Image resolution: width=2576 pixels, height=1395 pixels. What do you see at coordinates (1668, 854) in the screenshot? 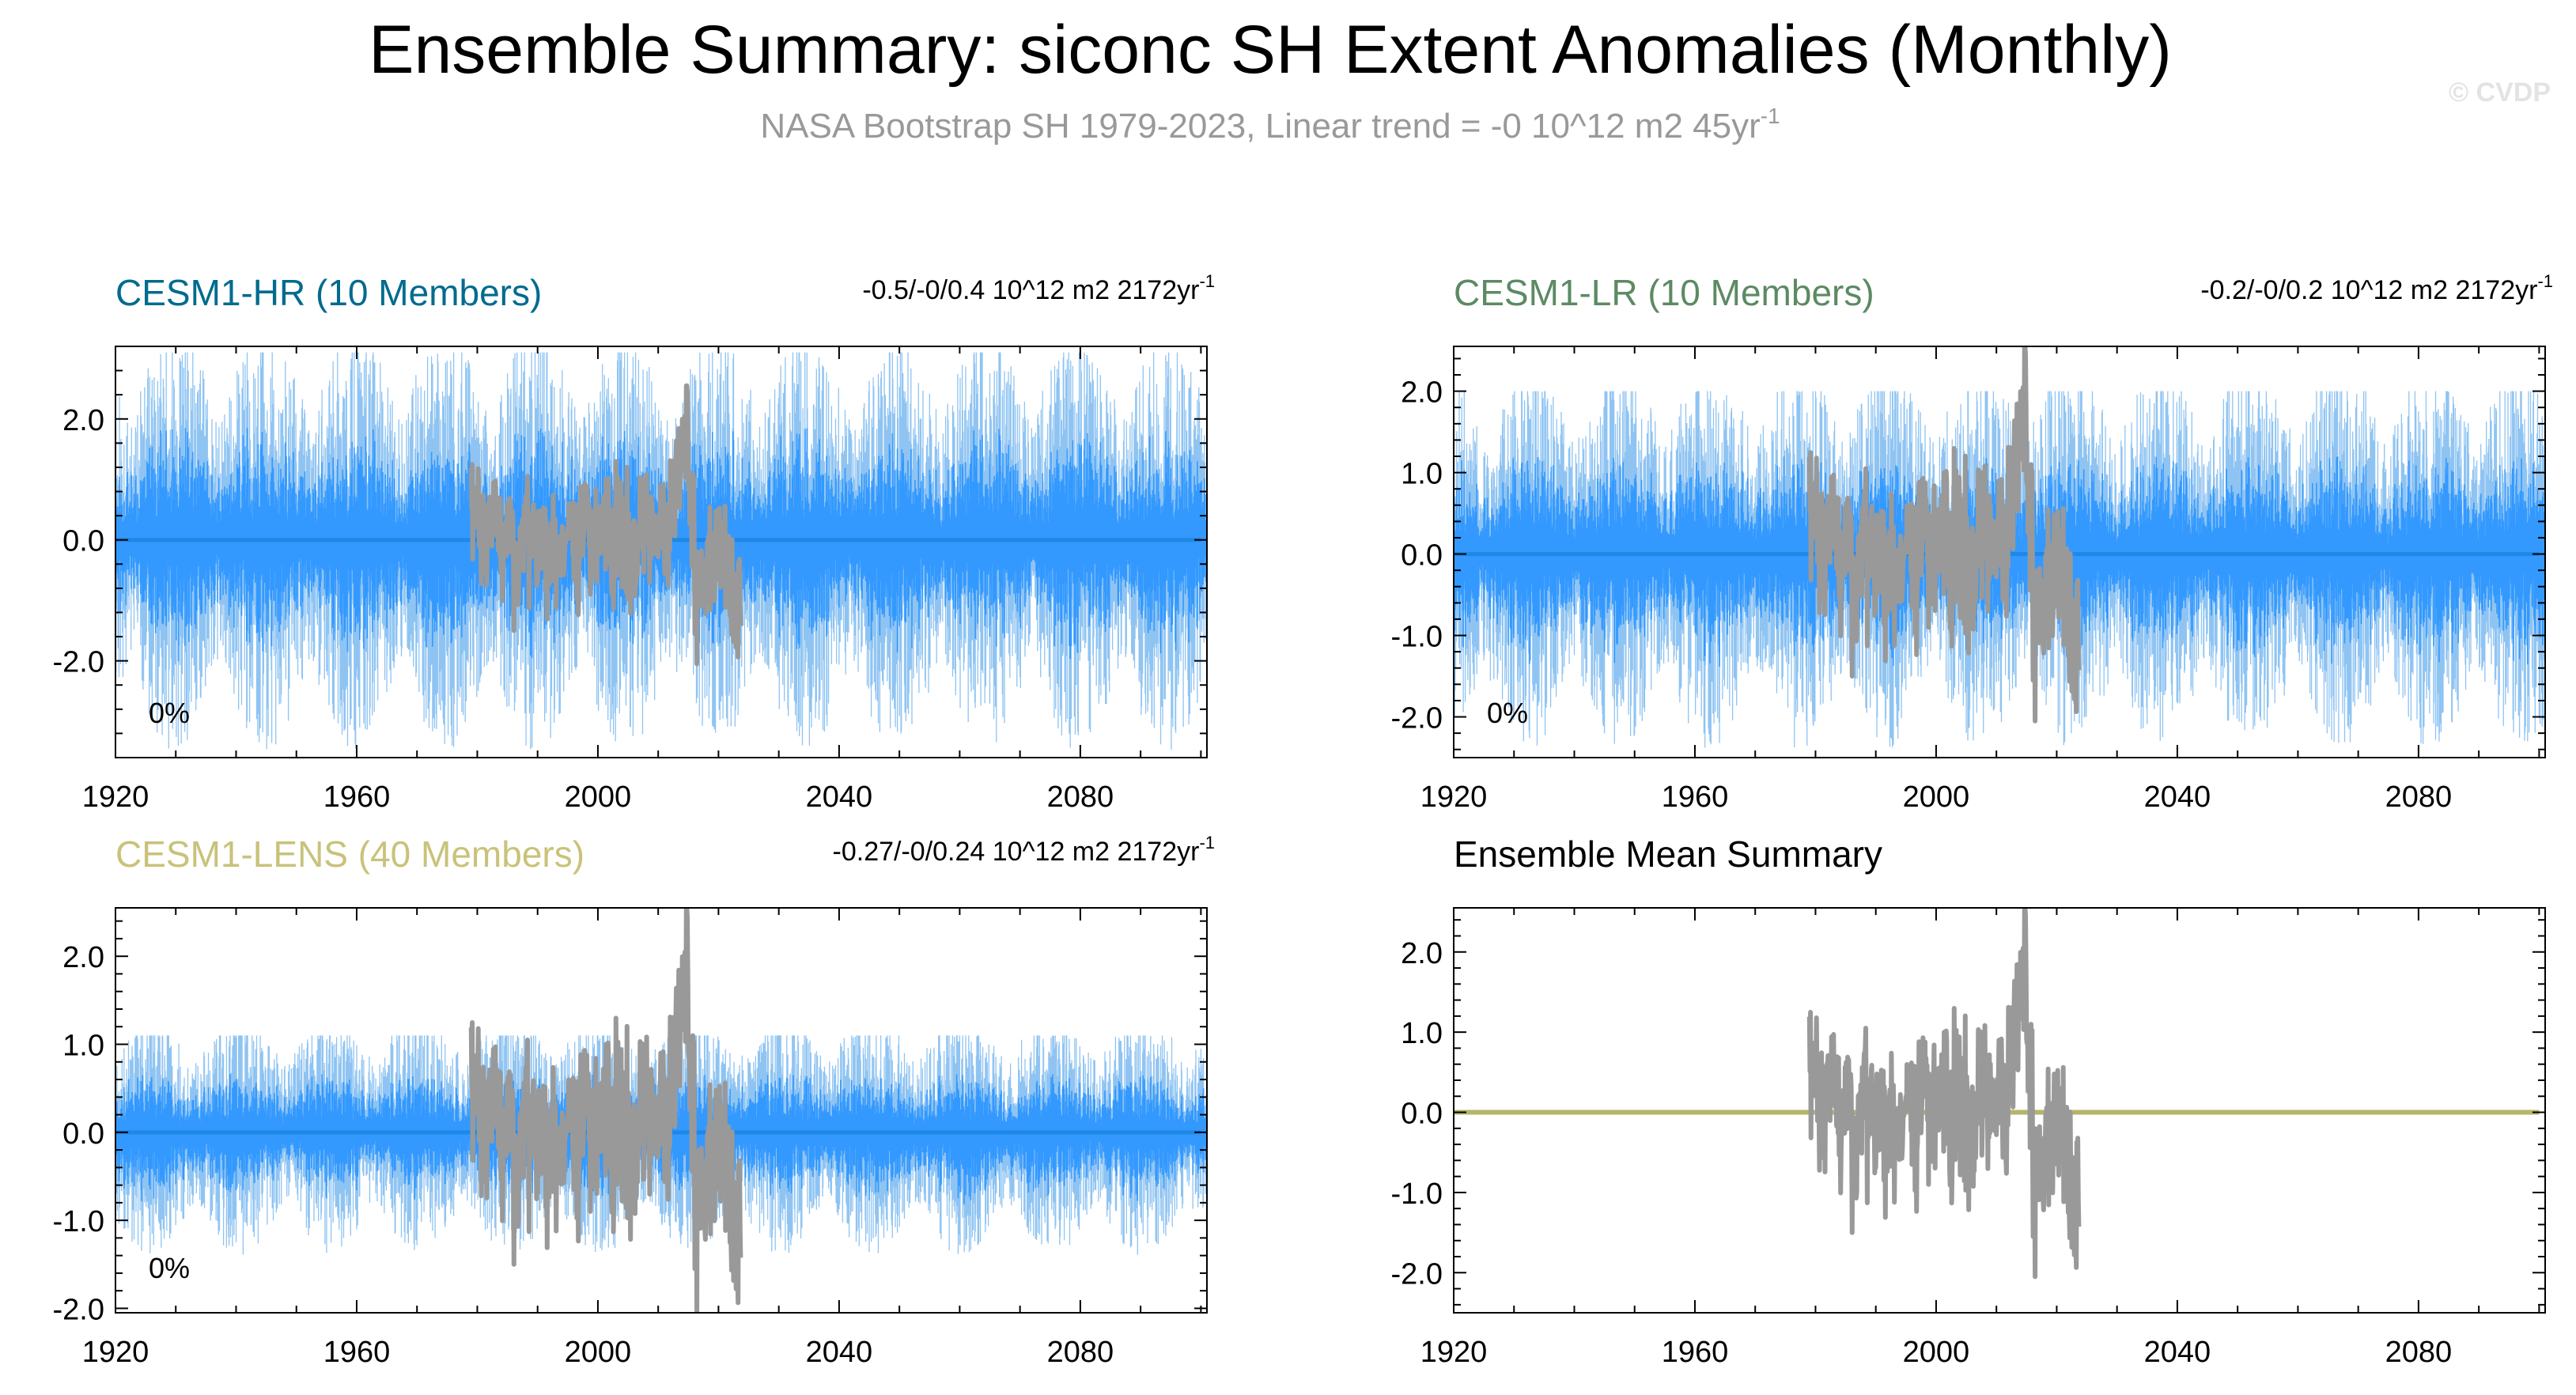
I see `panel-title: Ensemble Mean Summary` at bounding box center [1668, 854].